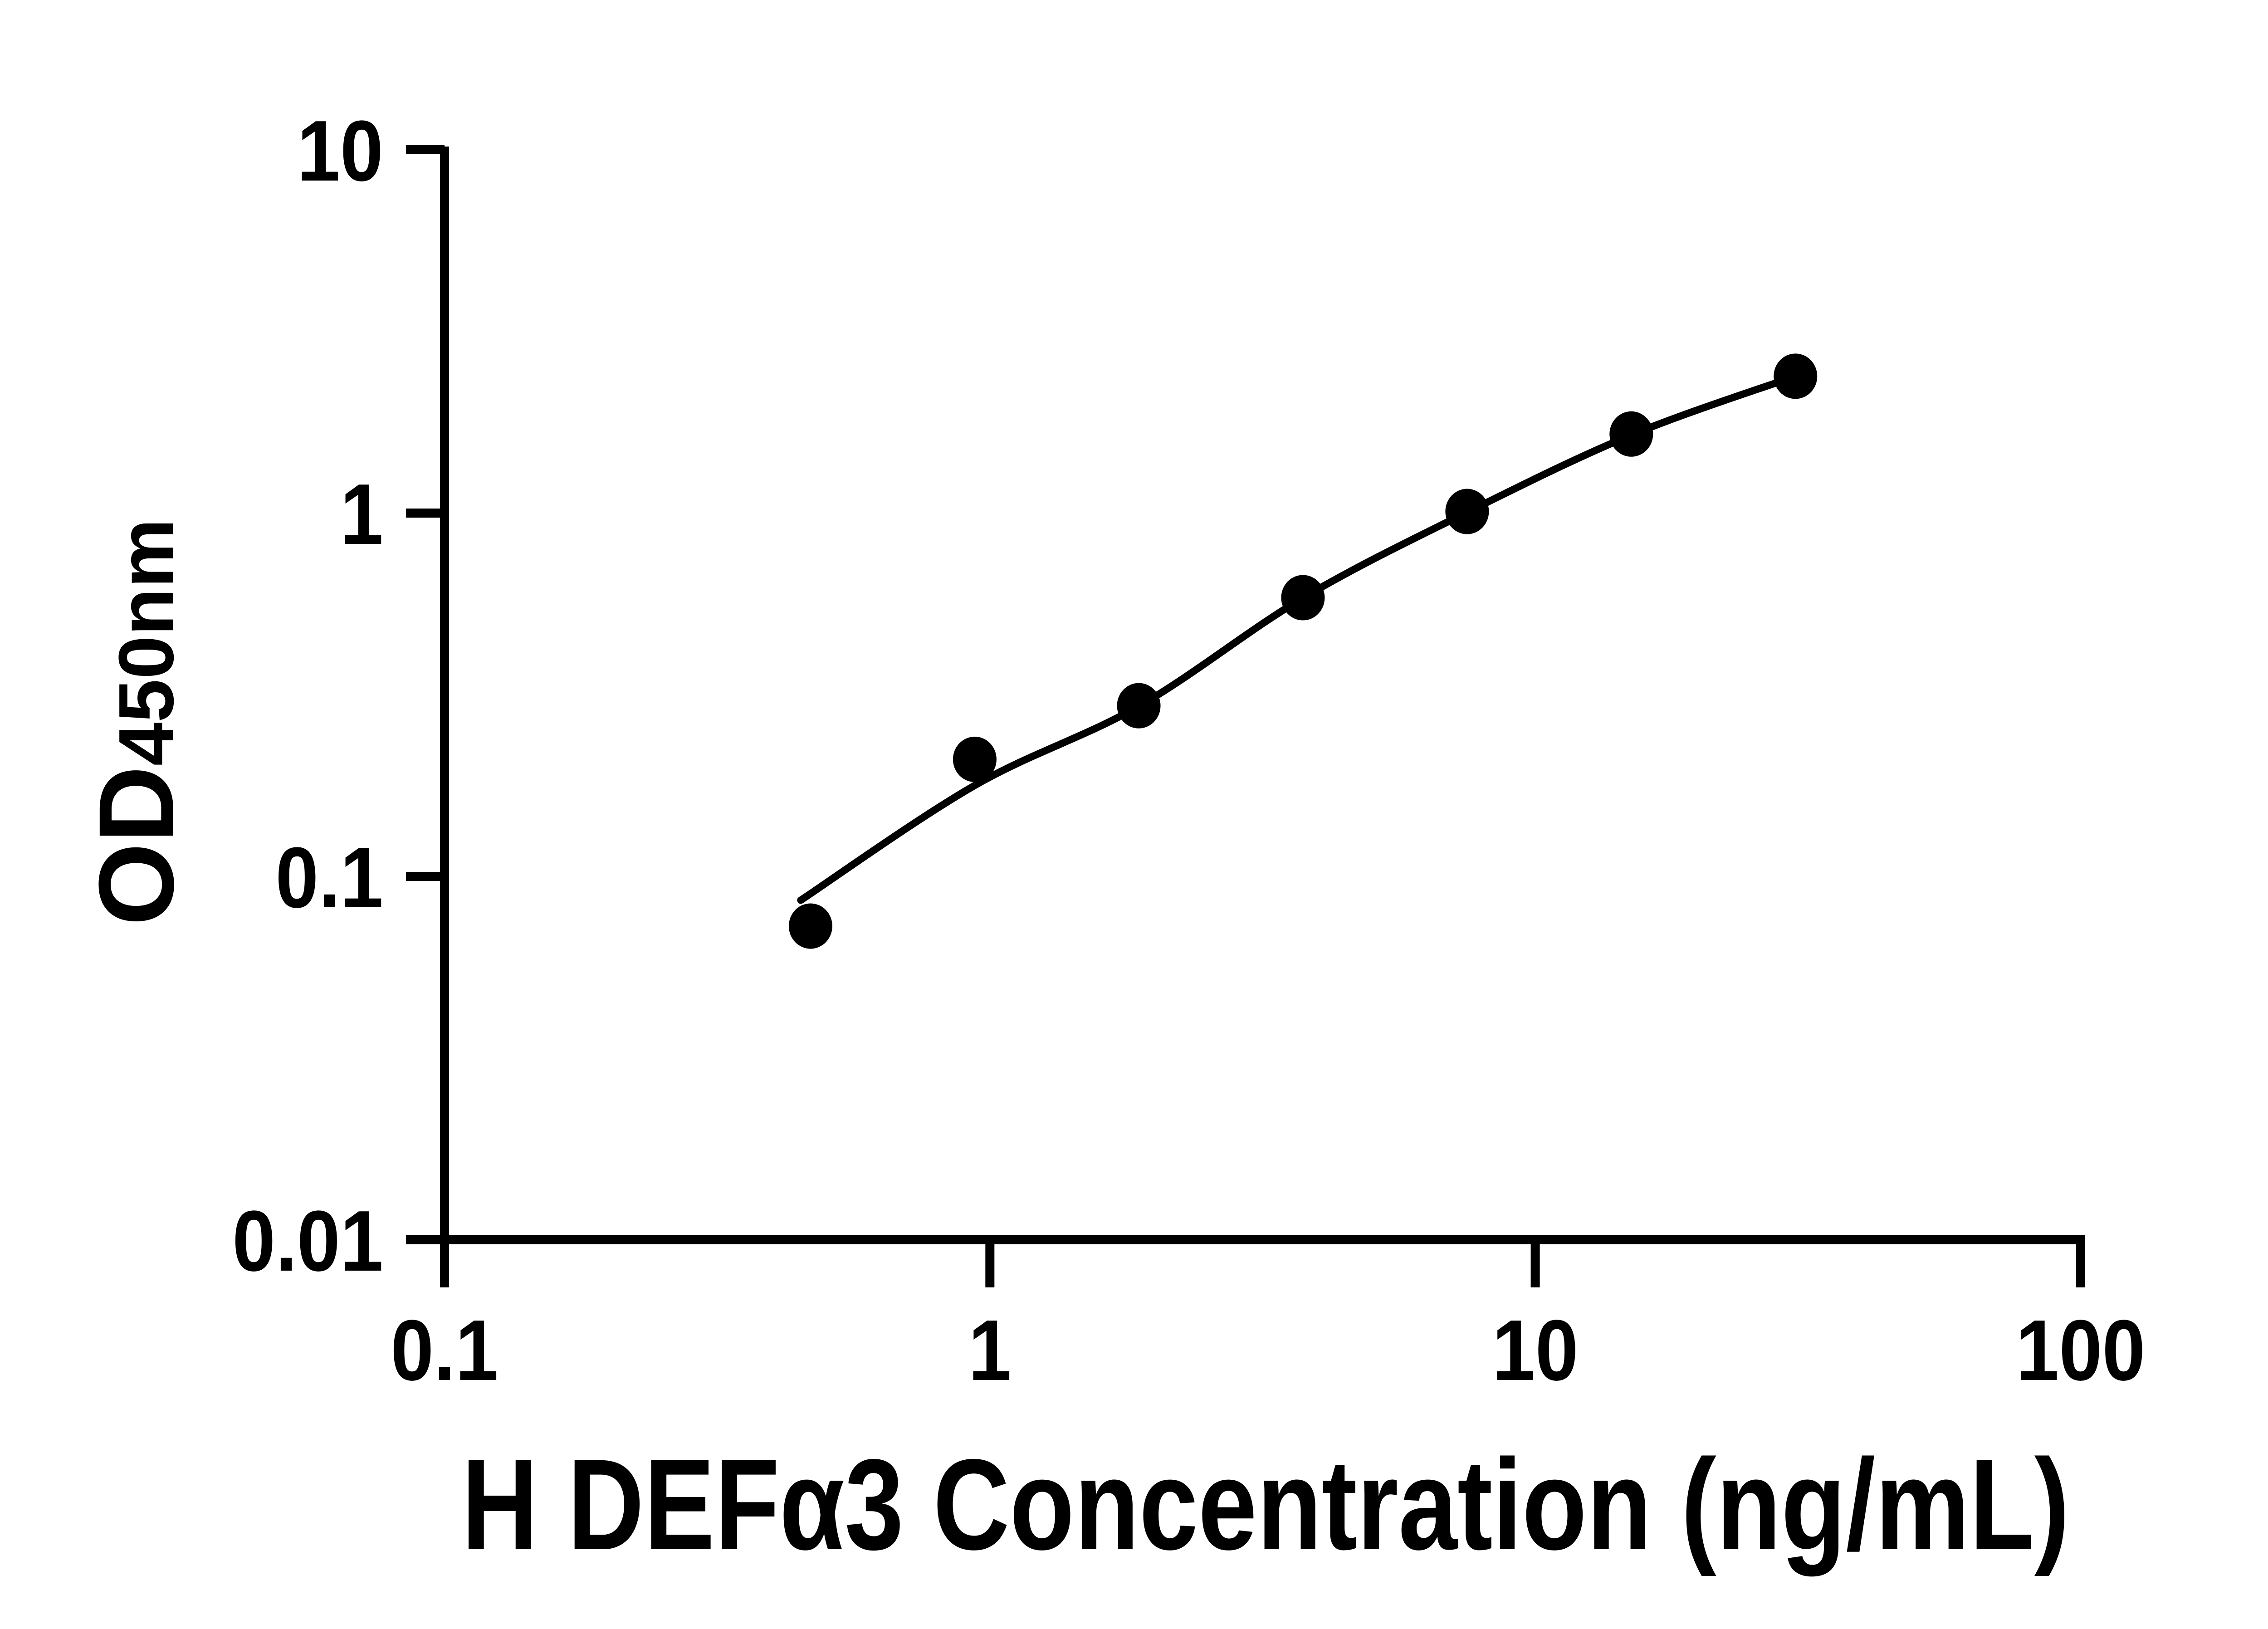  Describe the element at coordinates (1535, 1350) in the screenshot. I see `x-tick-label: 10` at that location.